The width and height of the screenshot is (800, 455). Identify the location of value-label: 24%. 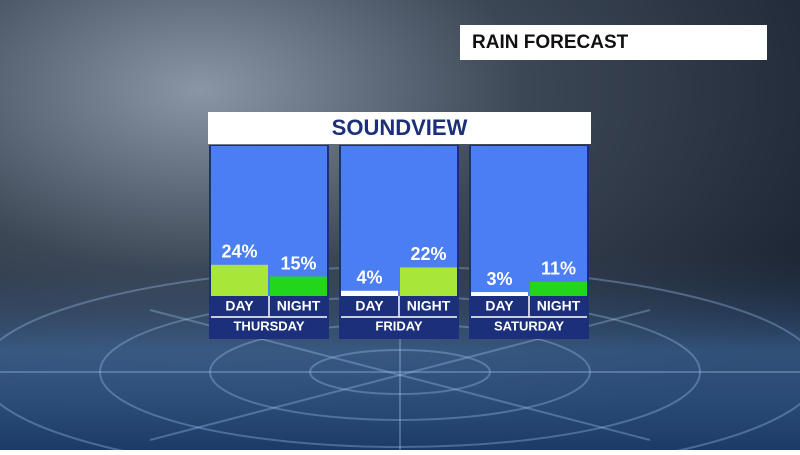
(239, 252).